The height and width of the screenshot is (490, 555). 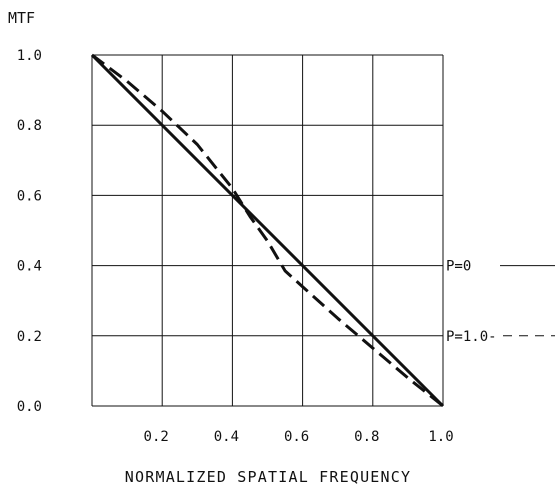 I want to click on x-tick-label: 0.2, so click(x=156, y=437).